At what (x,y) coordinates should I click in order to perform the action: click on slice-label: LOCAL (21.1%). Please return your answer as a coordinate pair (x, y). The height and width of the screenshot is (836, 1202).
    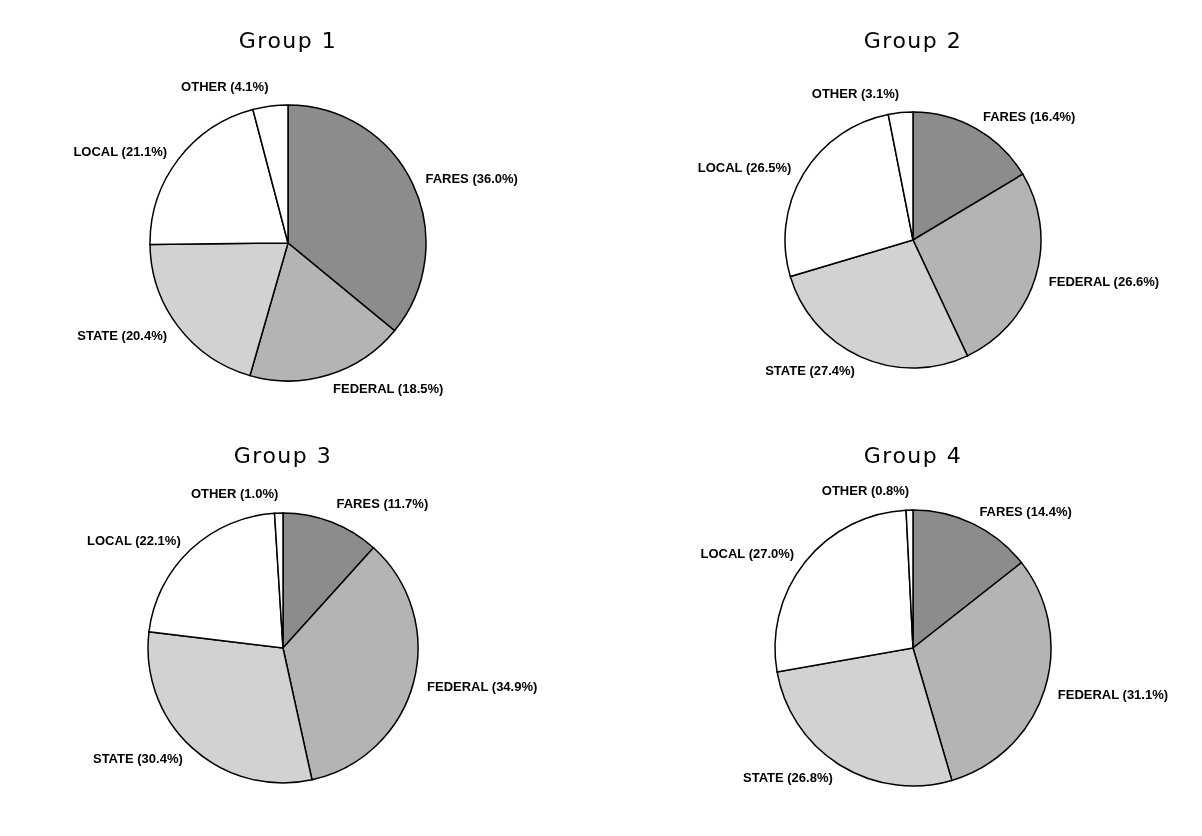
    Looking at the image, I should click on (120, 151).